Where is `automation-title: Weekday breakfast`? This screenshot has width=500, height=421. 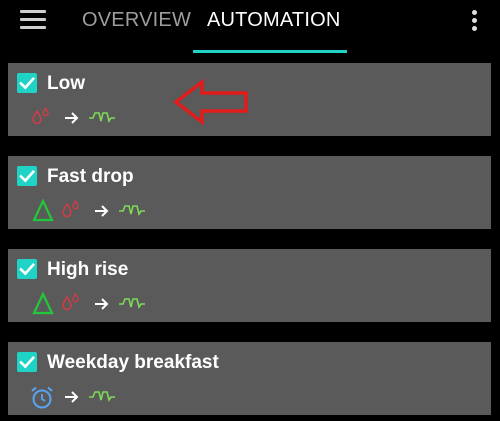
automation-title: Weekday breakfast is located at coordinates (133, 362).